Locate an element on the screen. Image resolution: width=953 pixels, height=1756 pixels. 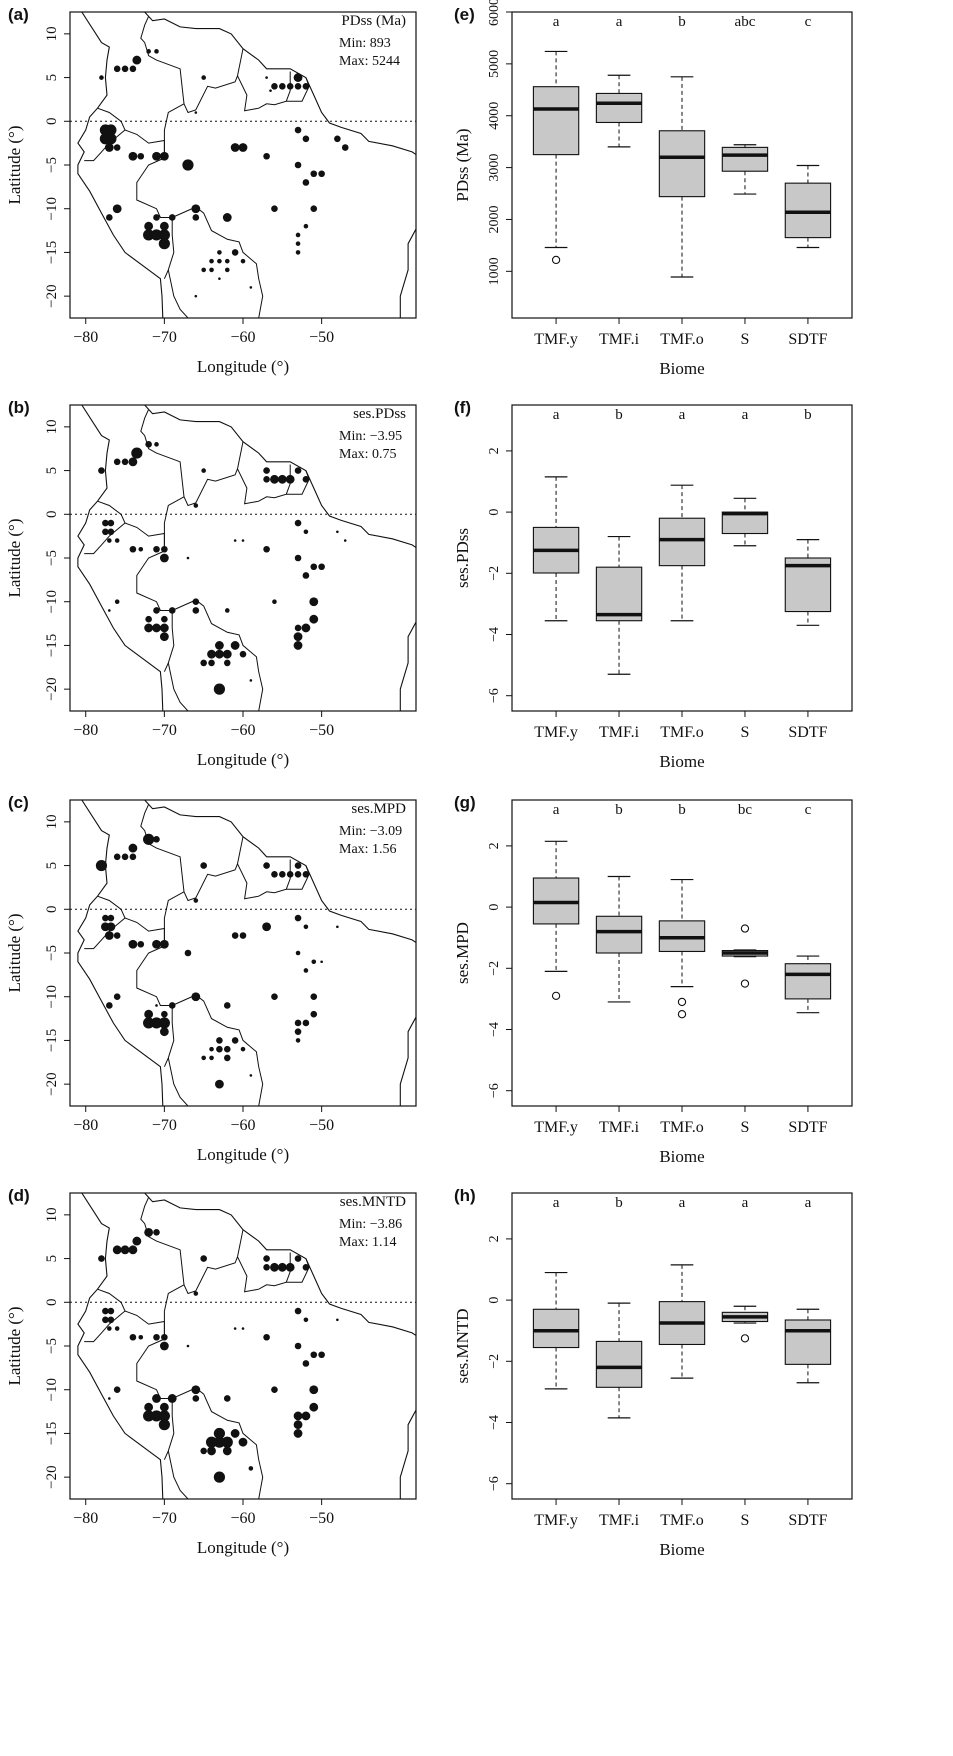
y-tick-label: 3000 is located at coordinates (494, 168).